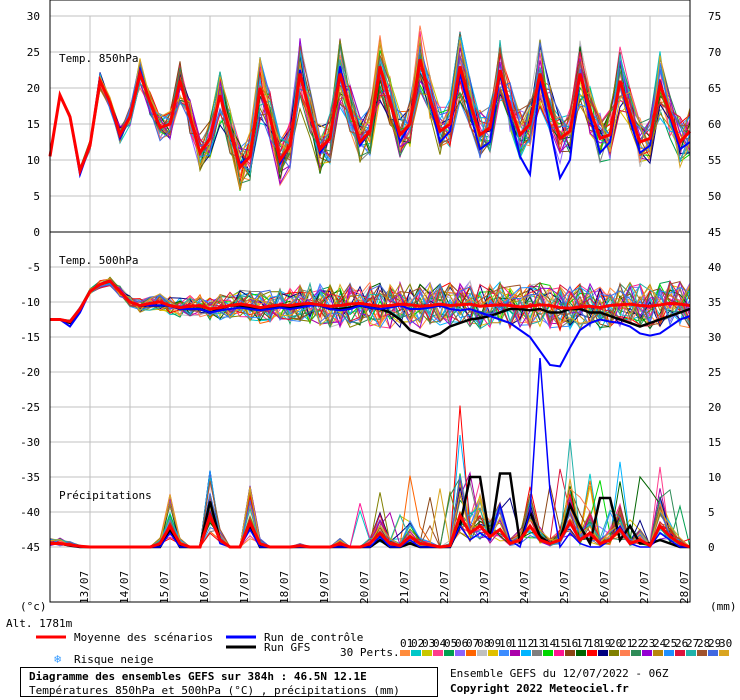 This screenshot has width=740, height=700. Describe the element at coordinates (648, 643) in the screenshot. I see `pert-number-23: 23` at that location.